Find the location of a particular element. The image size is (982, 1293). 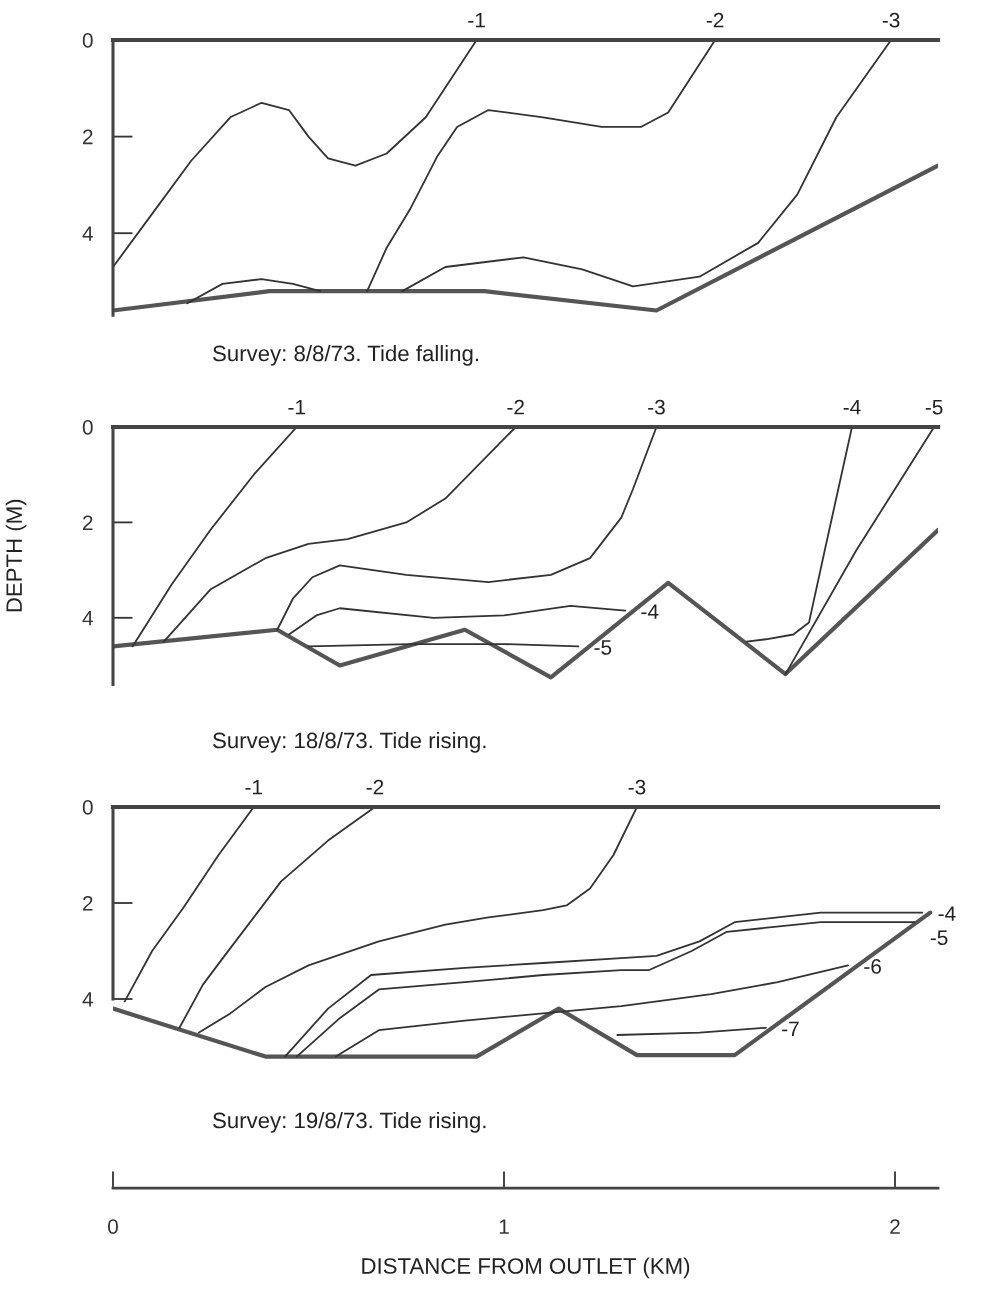

x-tick-label: 2 is located at coordinates (895, 1226).